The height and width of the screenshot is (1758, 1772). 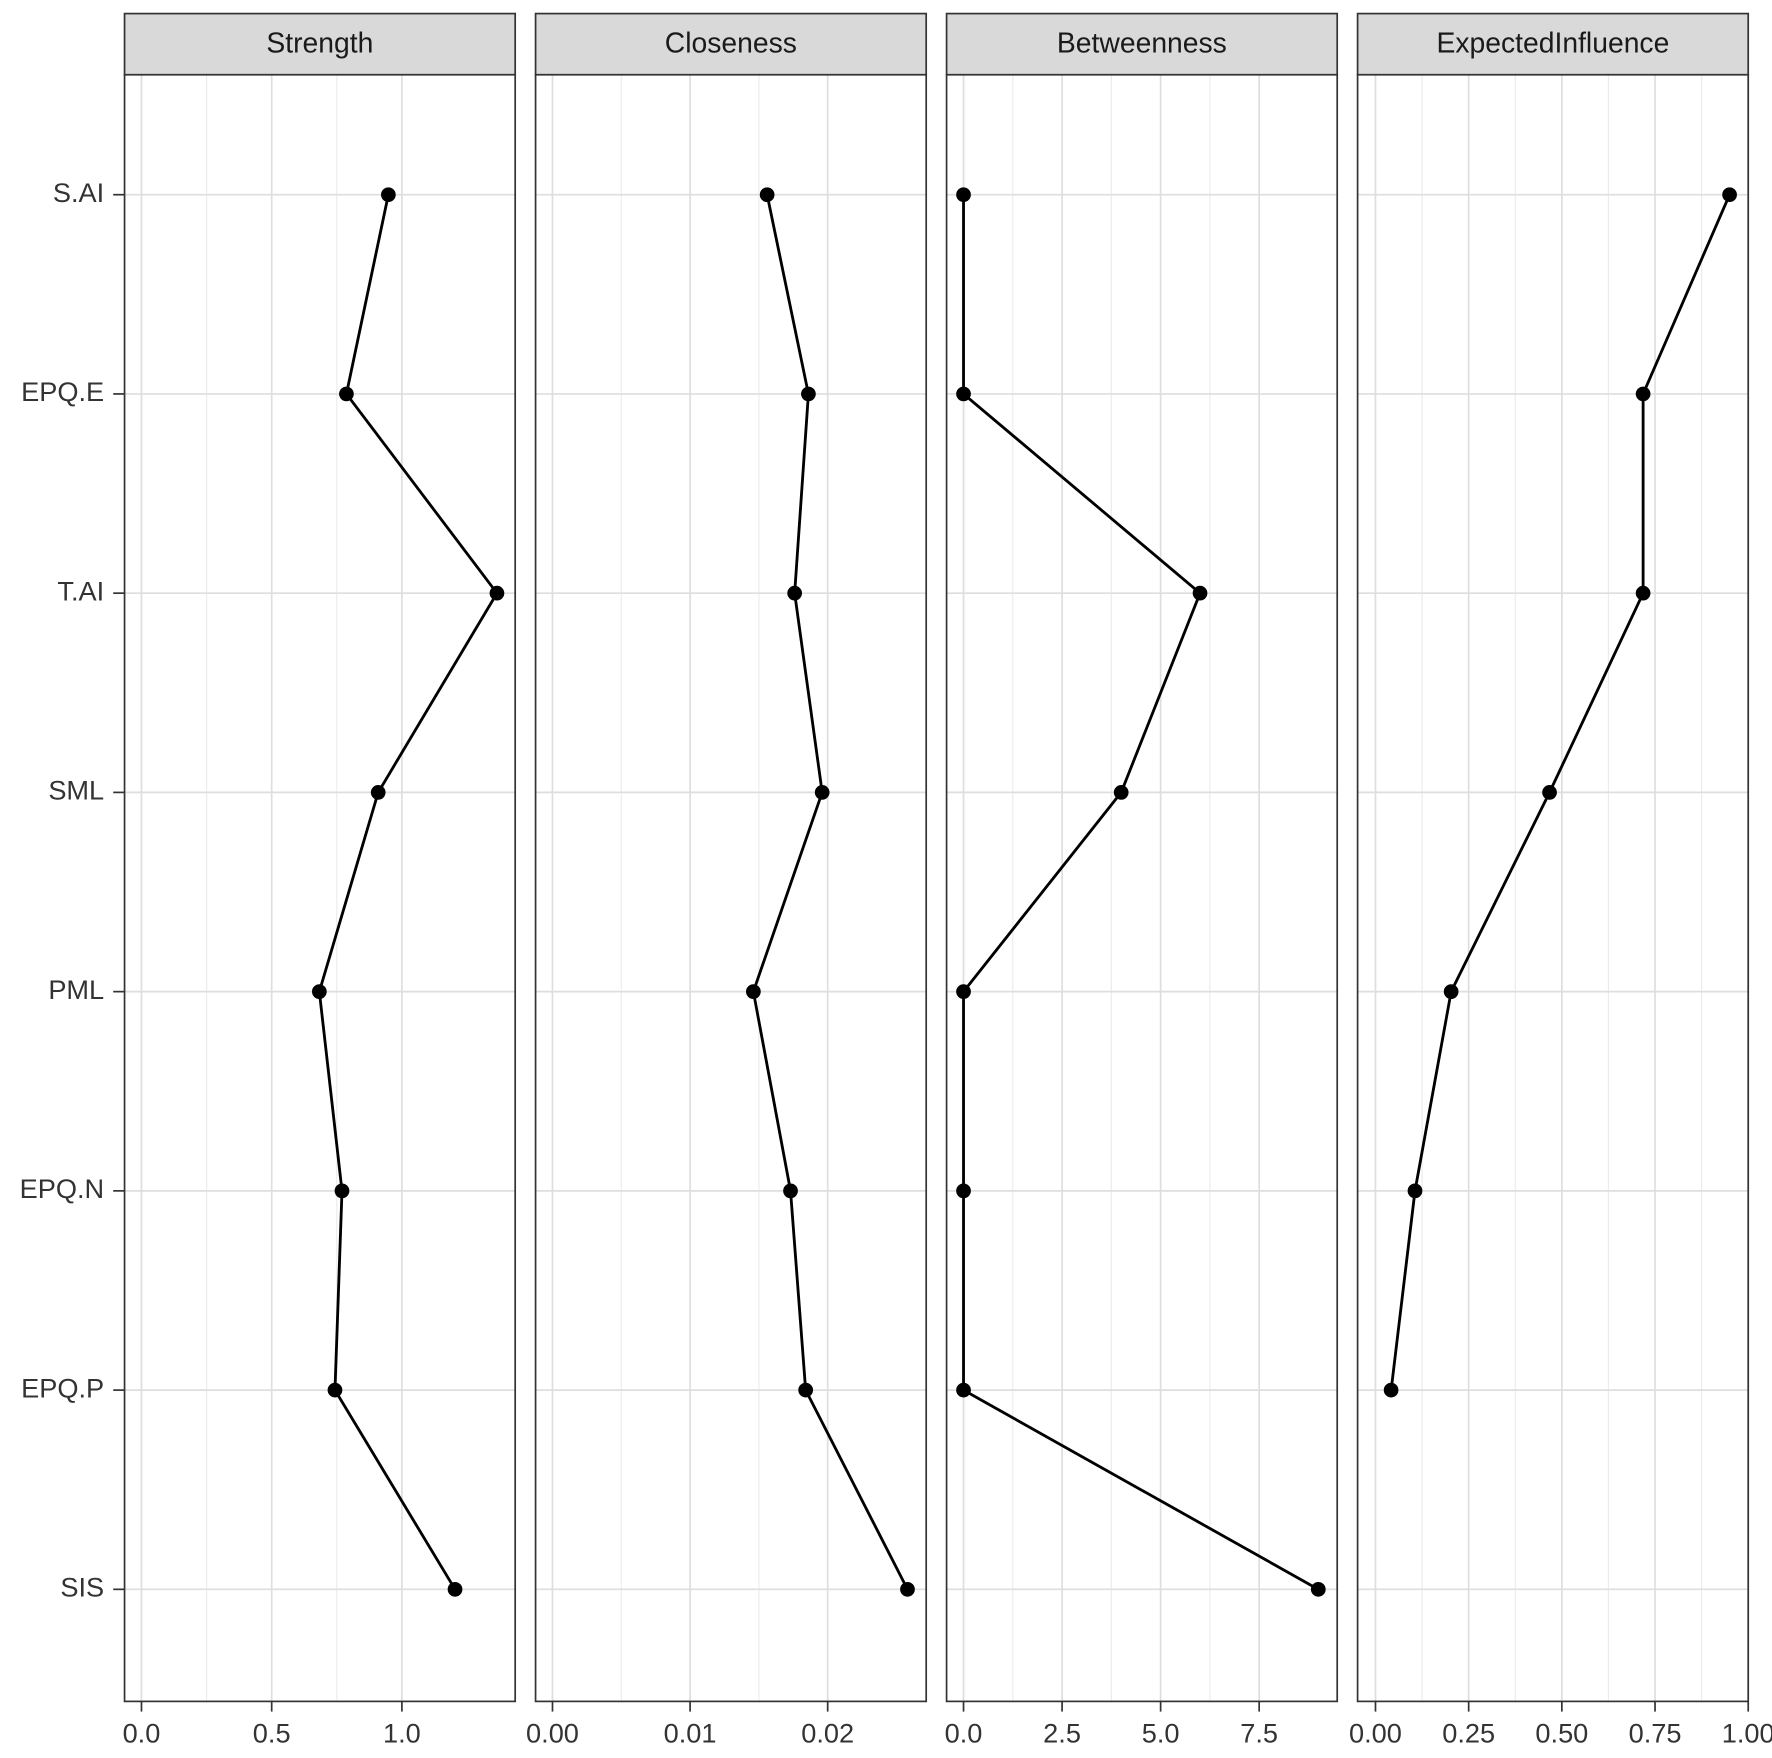 I want to click on strip-title: Betweenness, so click(x=1142, y=43).